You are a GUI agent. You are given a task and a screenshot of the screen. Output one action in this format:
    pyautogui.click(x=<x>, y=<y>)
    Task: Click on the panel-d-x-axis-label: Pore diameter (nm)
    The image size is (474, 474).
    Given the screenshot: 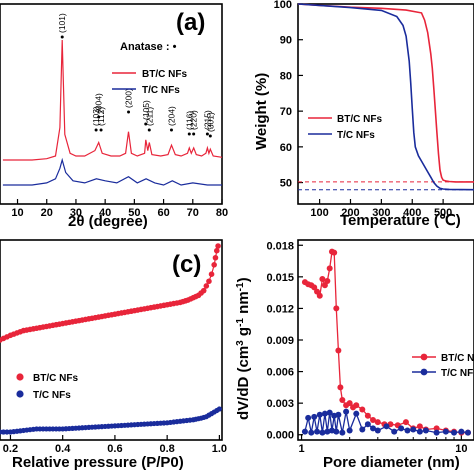 What is the action you would take?
    pyautogui.click(x=391, y=462)
    